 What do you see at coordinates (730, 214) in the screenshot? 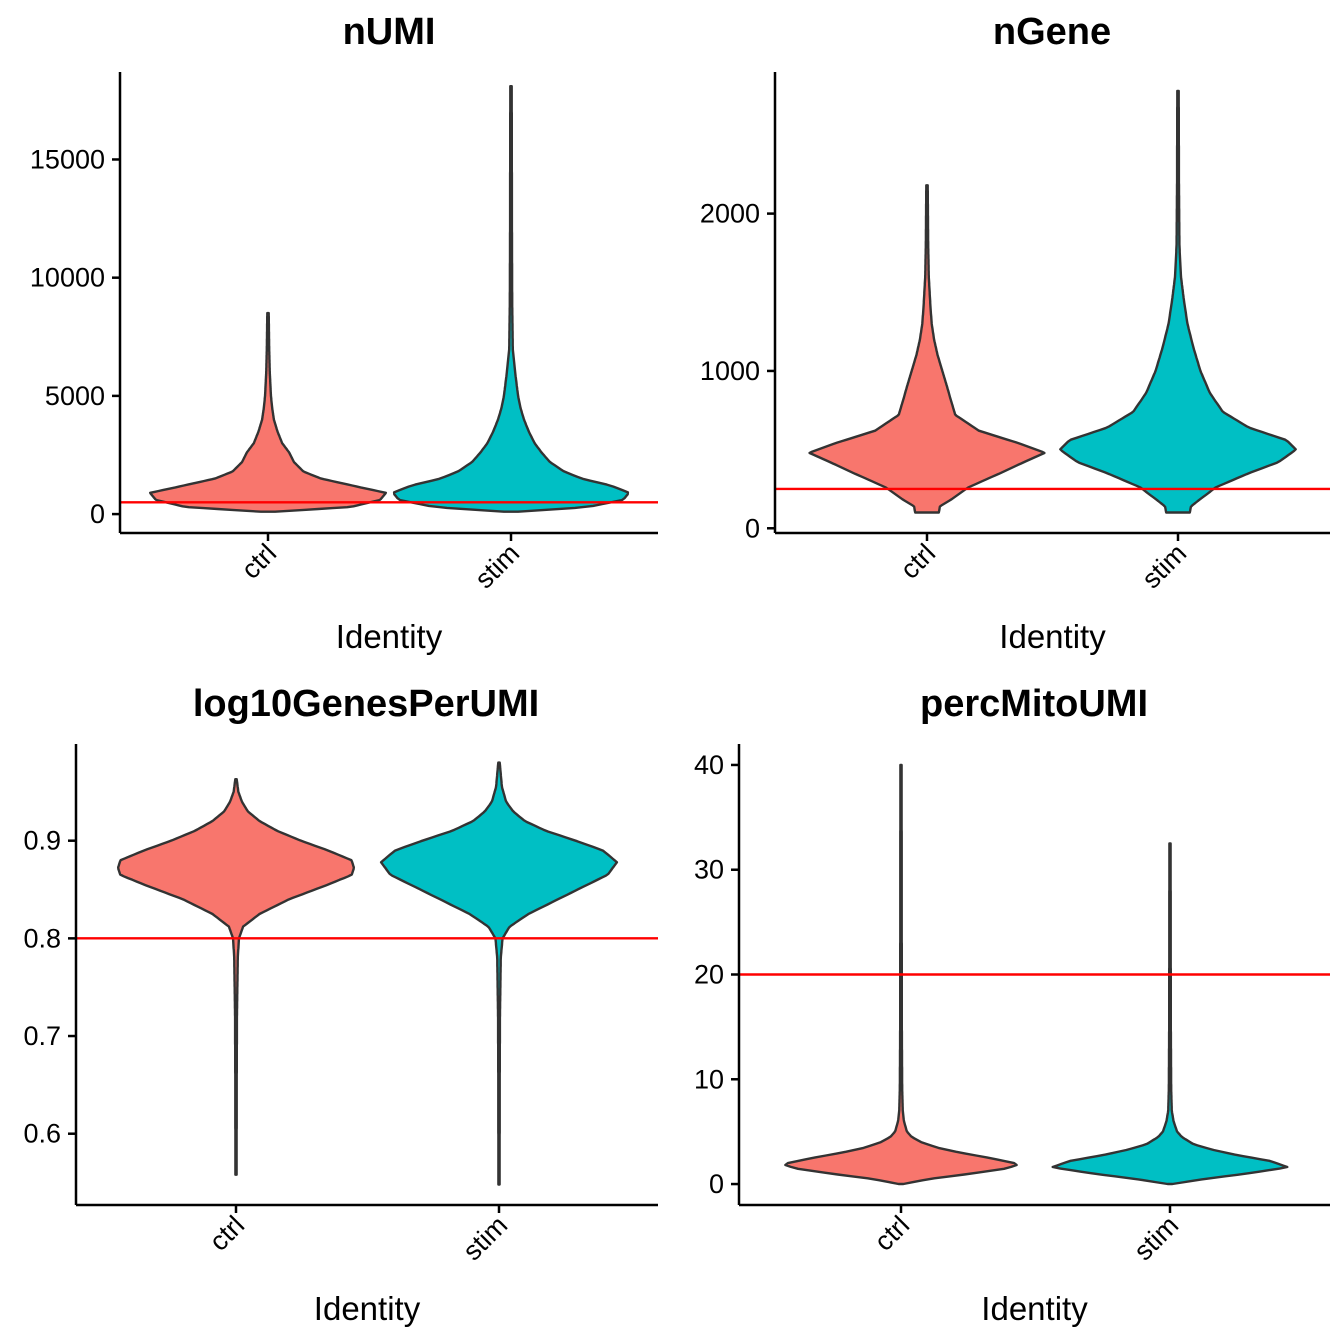
I see `y-tick-label: 2000` at bounding box center [730, 214].